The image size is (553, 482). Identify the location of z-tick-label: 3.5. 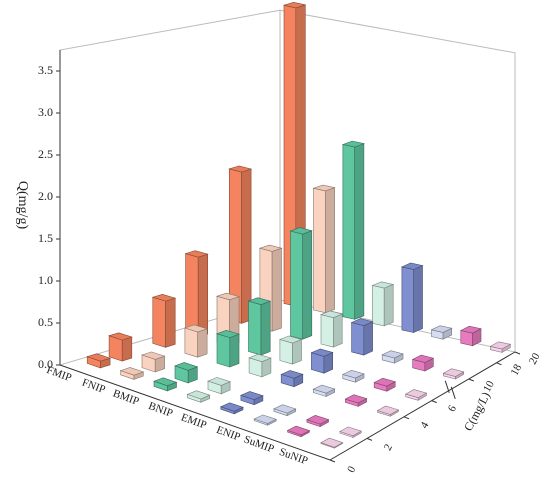
(45, 70).